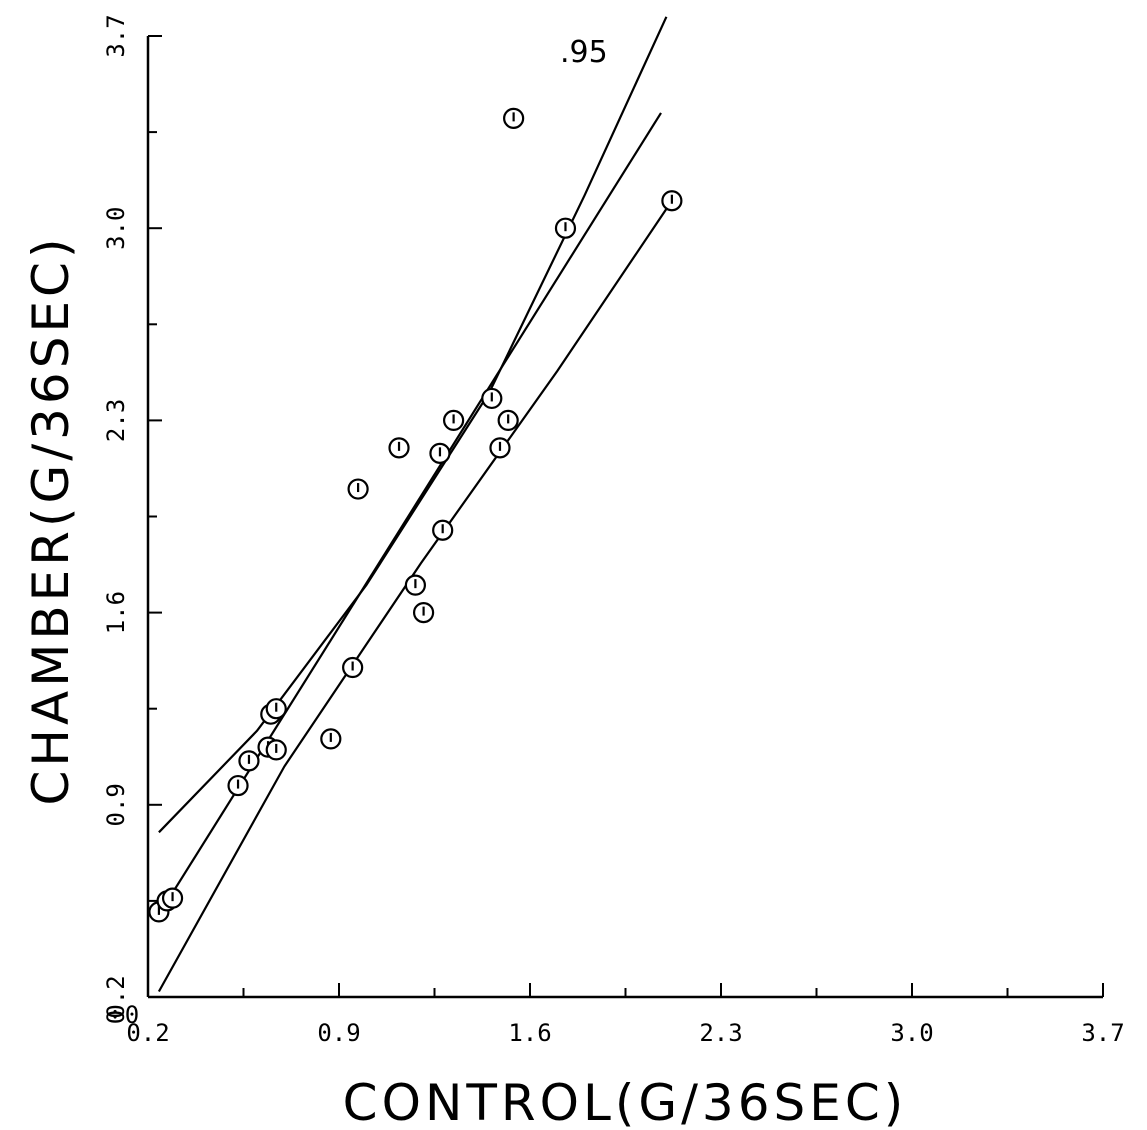  I want to click on y-origin-label: 0, so click(116, 1017).